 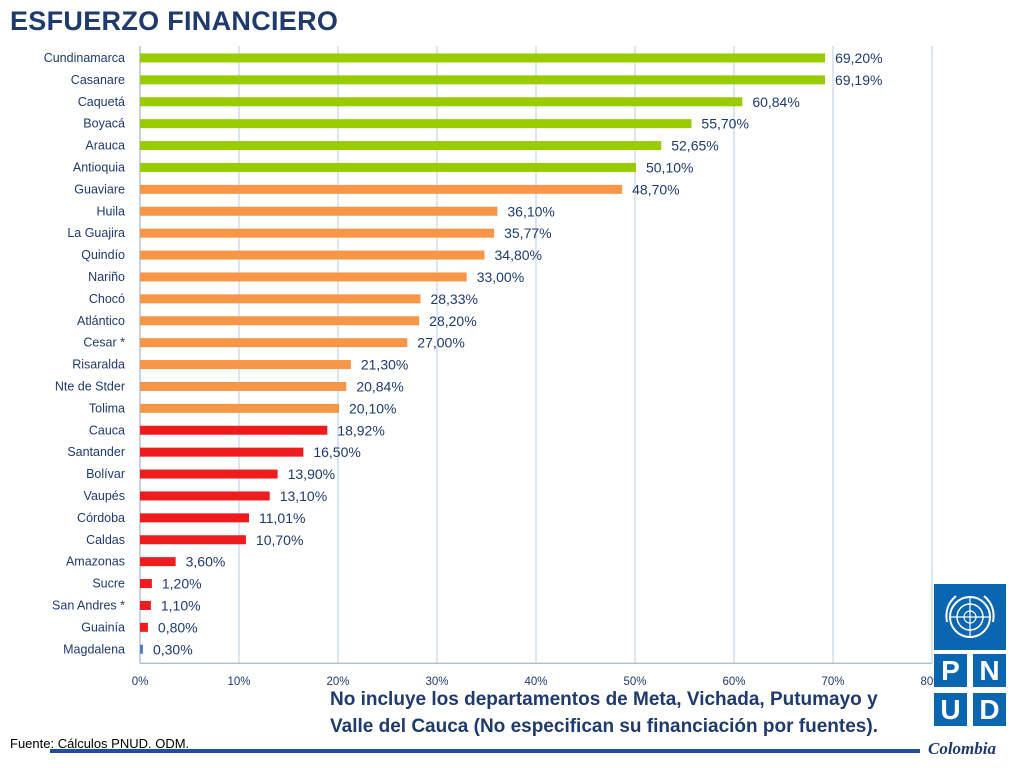 I want to click on category-label: Guainía, so click(x=103, y=627).